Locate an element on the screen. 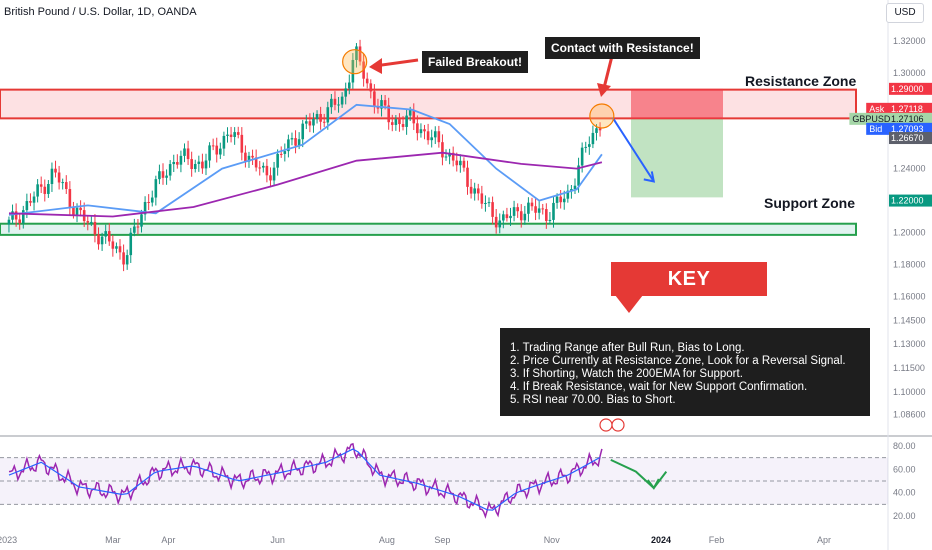 The image size is (932, 550). support-zone-label: Support Zone is located at coordinates (809, 203).